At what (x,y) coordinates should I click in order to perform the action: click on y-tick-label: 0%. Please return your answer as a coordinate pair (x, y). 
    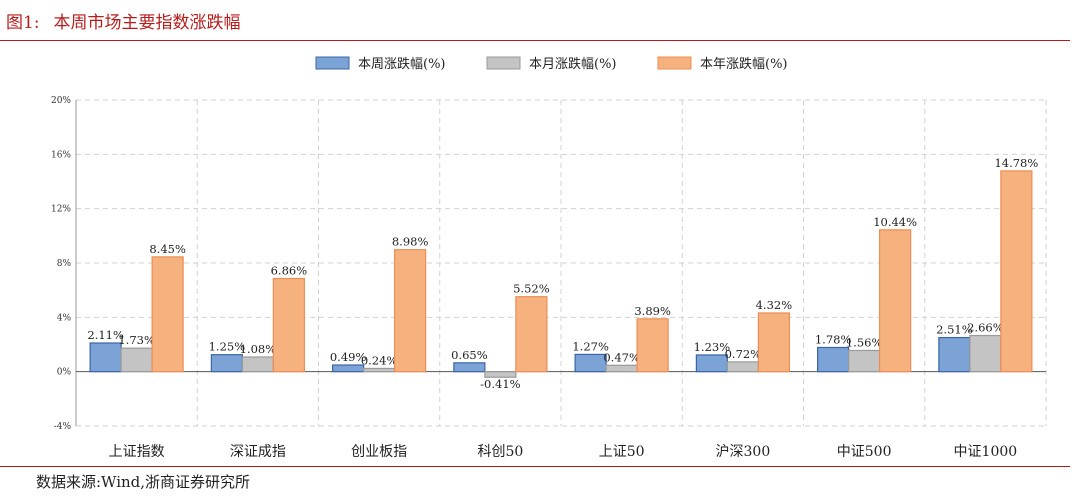
    Looking at the image, I should click on (64, 373).